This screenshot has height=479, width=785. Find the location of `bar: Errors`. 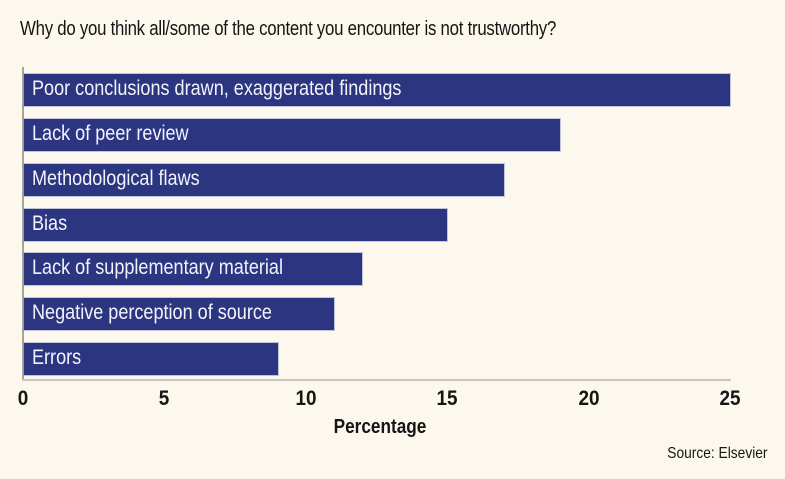

bar: Errors is located at coordinates (151, 359).